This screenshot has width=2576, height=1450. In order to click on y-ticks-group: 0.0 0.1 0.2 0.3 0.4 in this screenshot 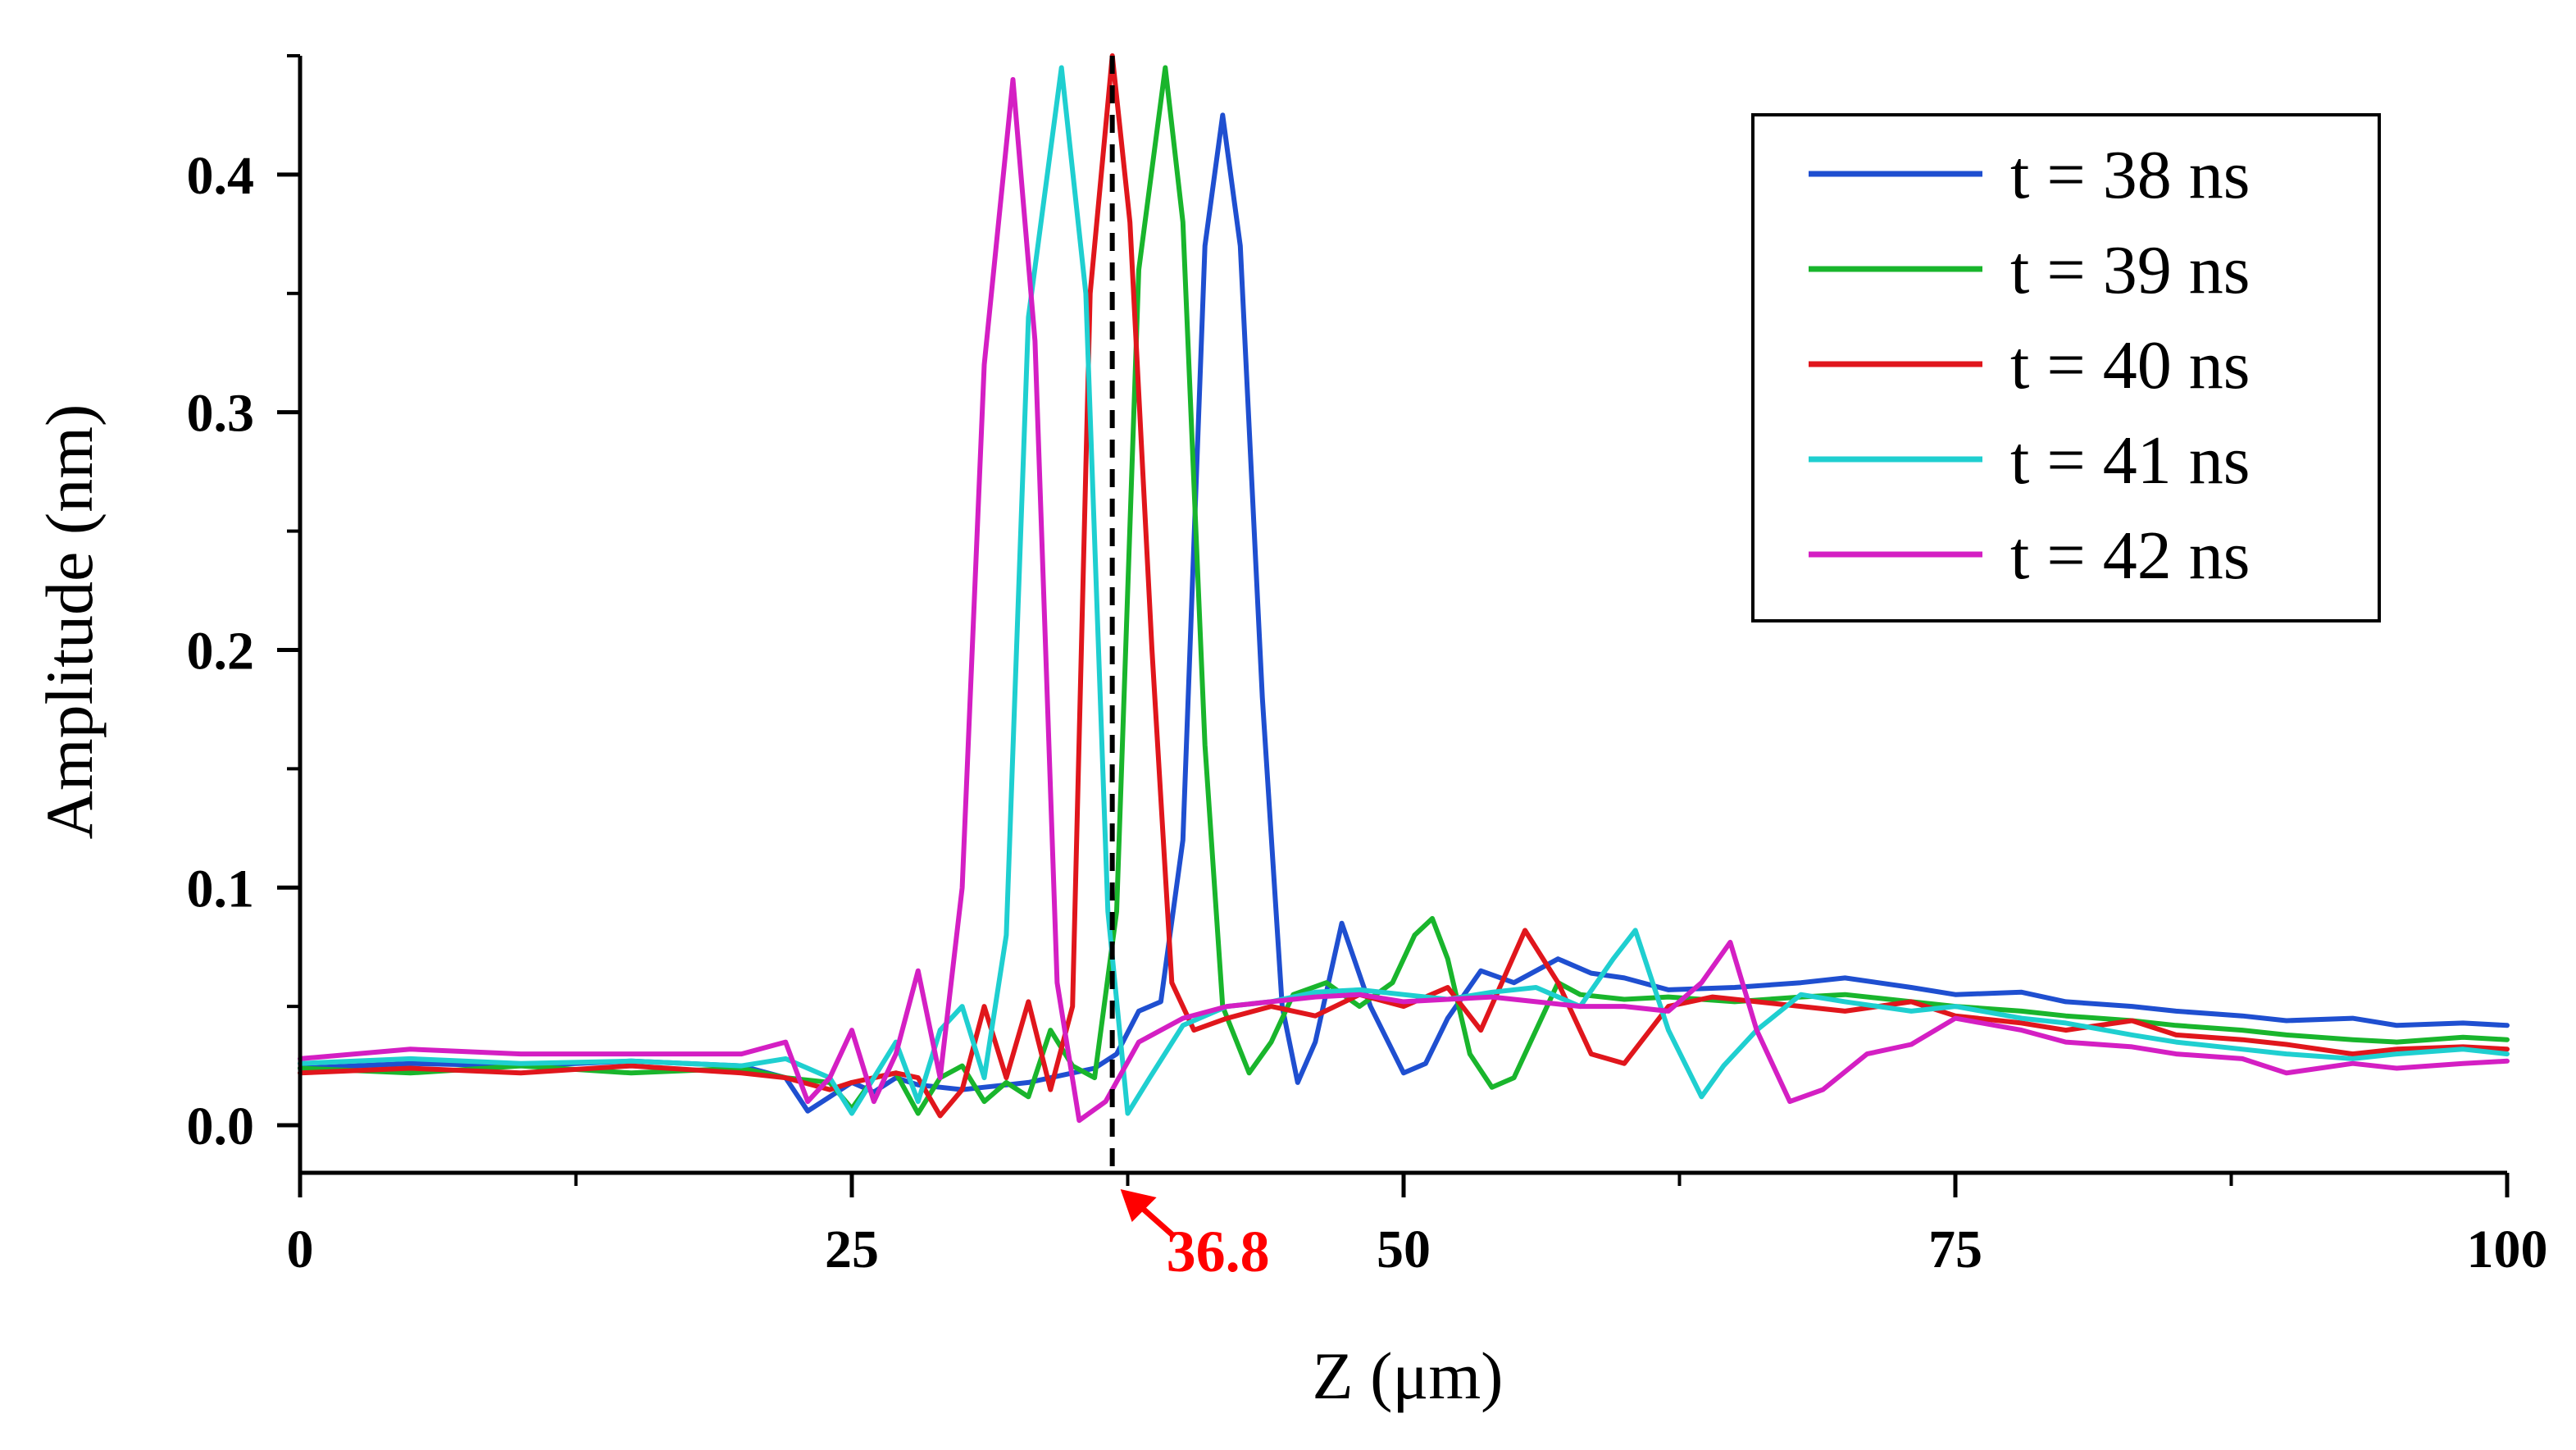, I will do `click(243, 605)`.